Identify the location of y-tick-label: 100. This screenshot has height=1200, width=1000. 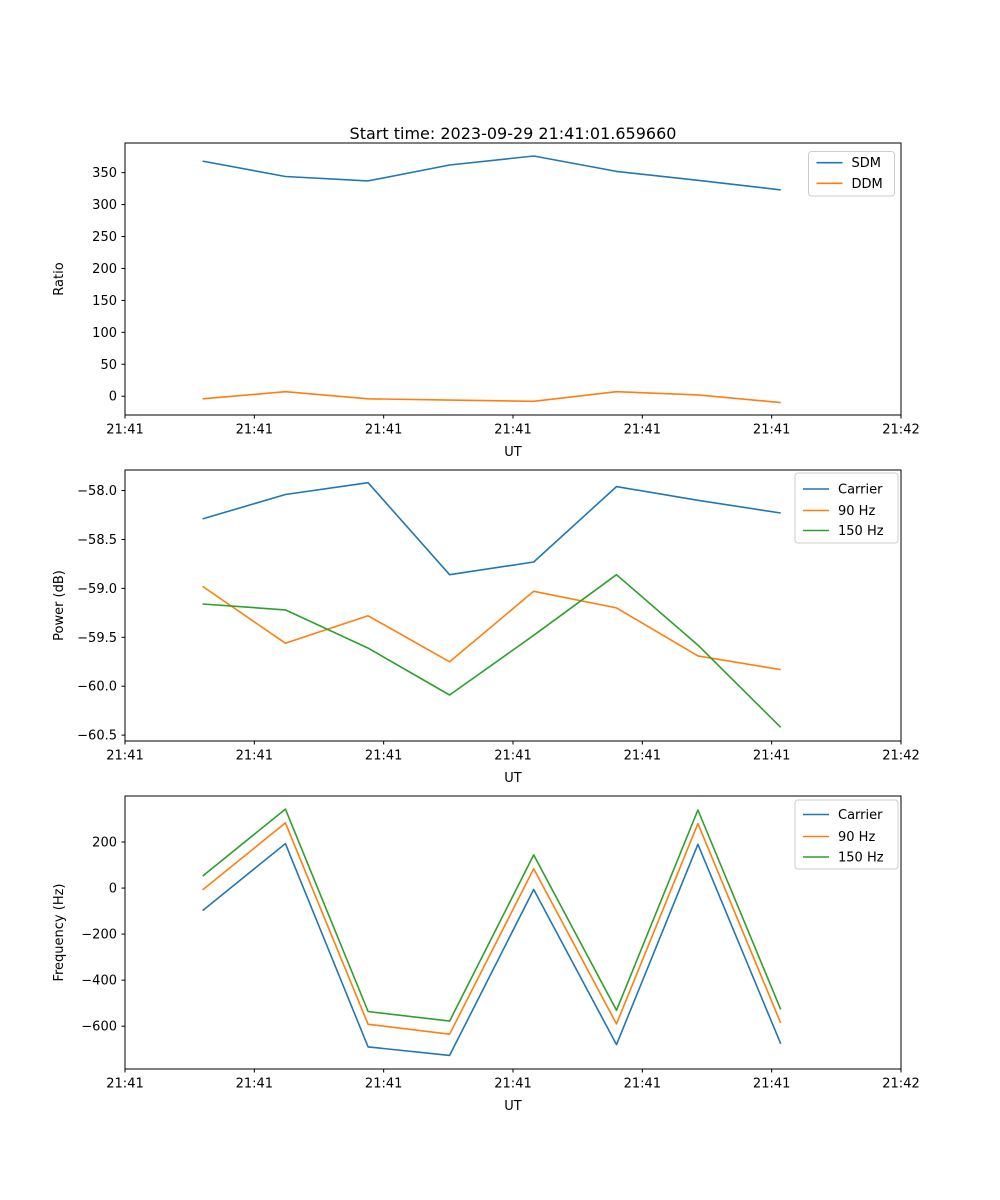
(104, 333).